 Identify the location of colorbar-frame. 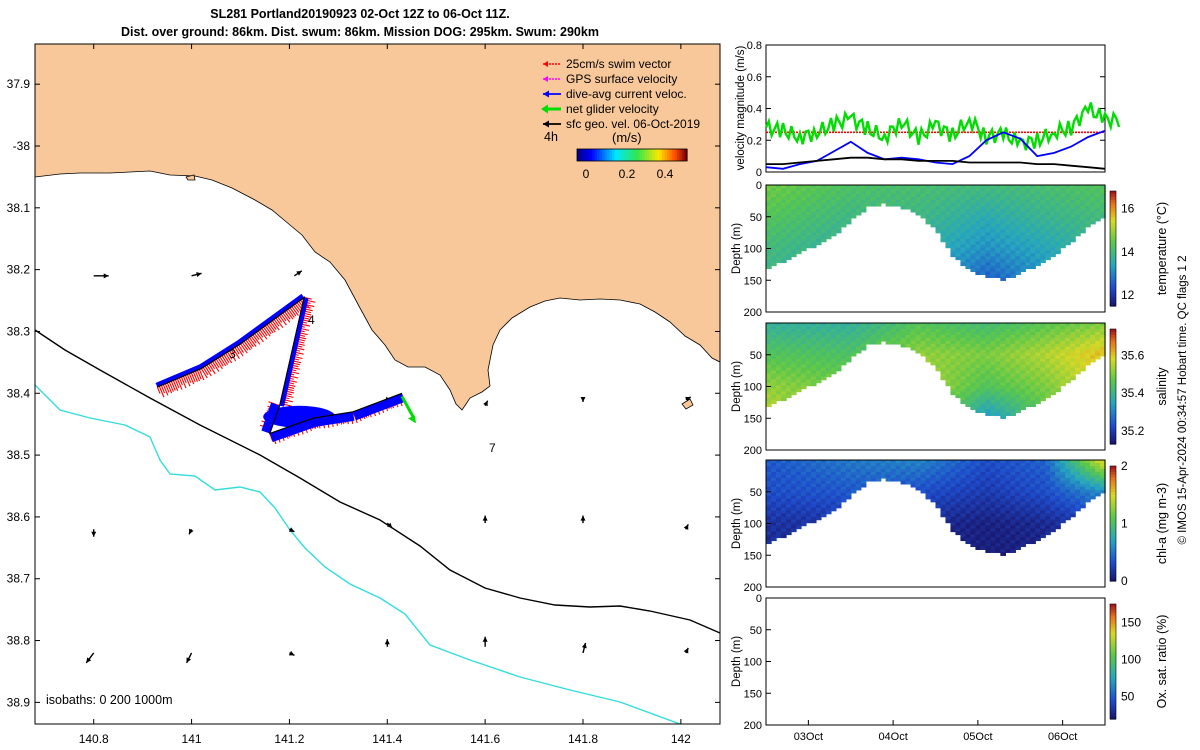
(632, 155).